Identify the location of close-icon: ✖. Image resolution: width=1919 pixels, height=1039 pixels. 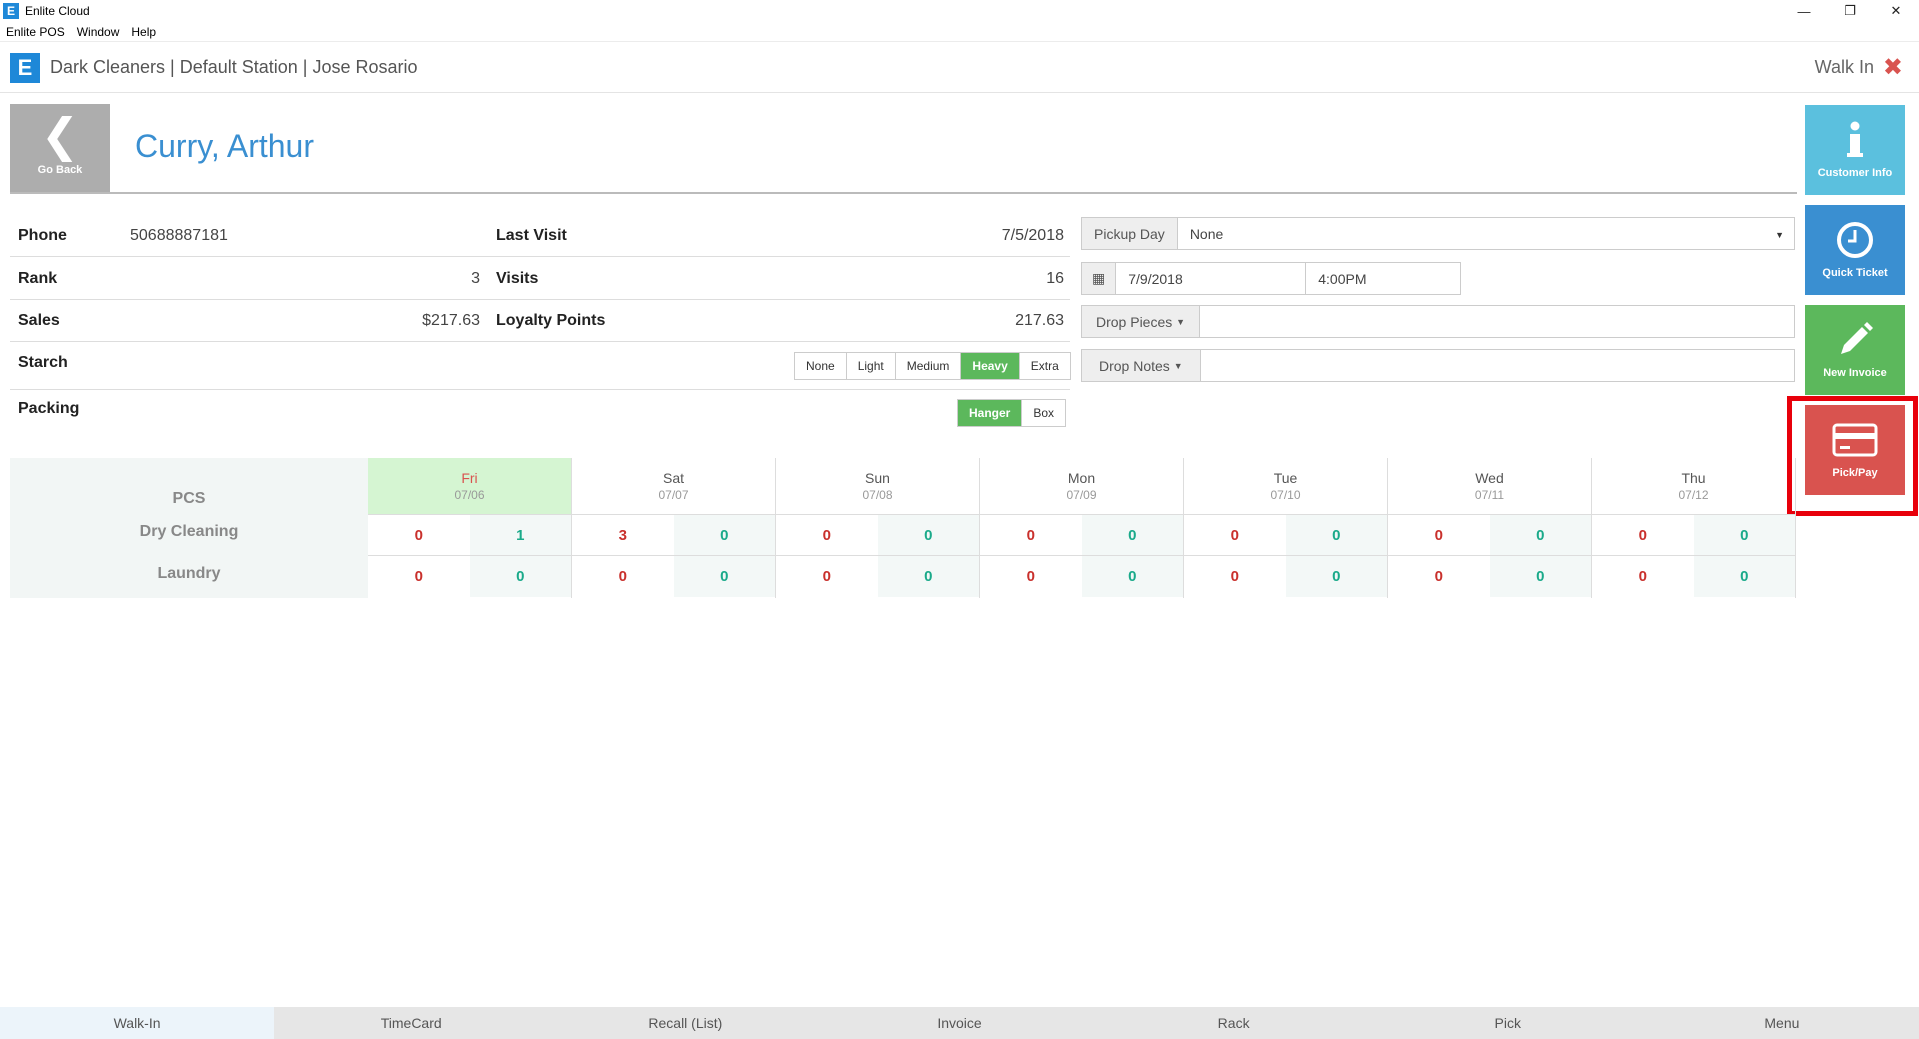
(1892, 67).